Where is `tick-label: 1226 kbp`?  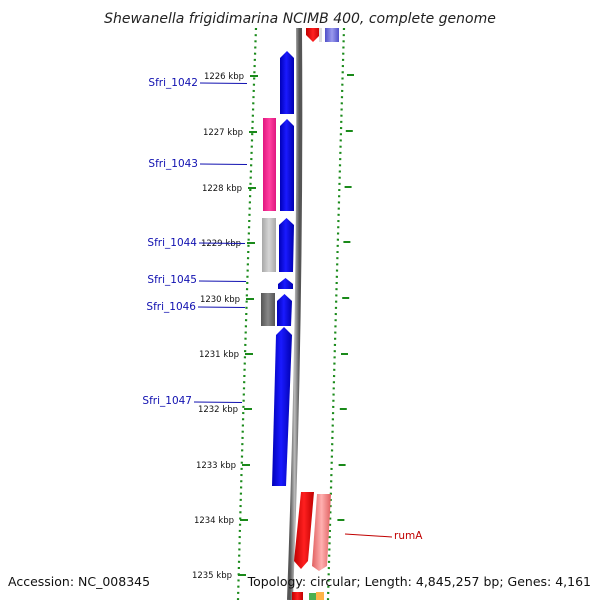 tick-label: 1226 kbp is located at coordinates (224, 77).